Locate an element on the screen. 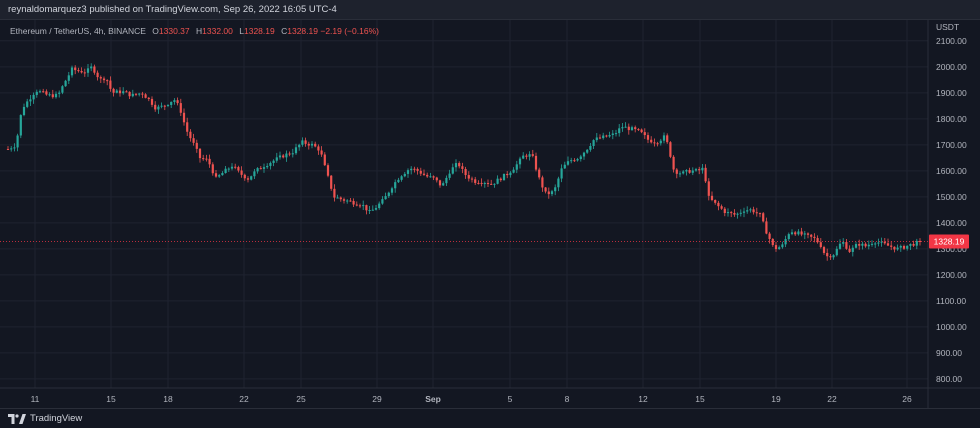  tradingview-brand: TradingView is located at coordinates (45, 418).